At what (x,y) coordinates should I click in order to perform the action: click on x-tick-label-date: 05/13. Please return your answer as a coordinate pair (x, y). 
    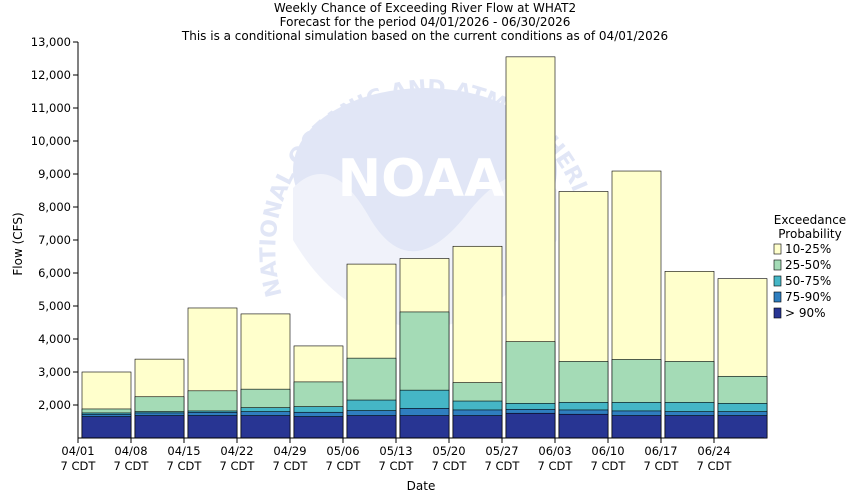
    Looking at the image, I should click on (395, 451).